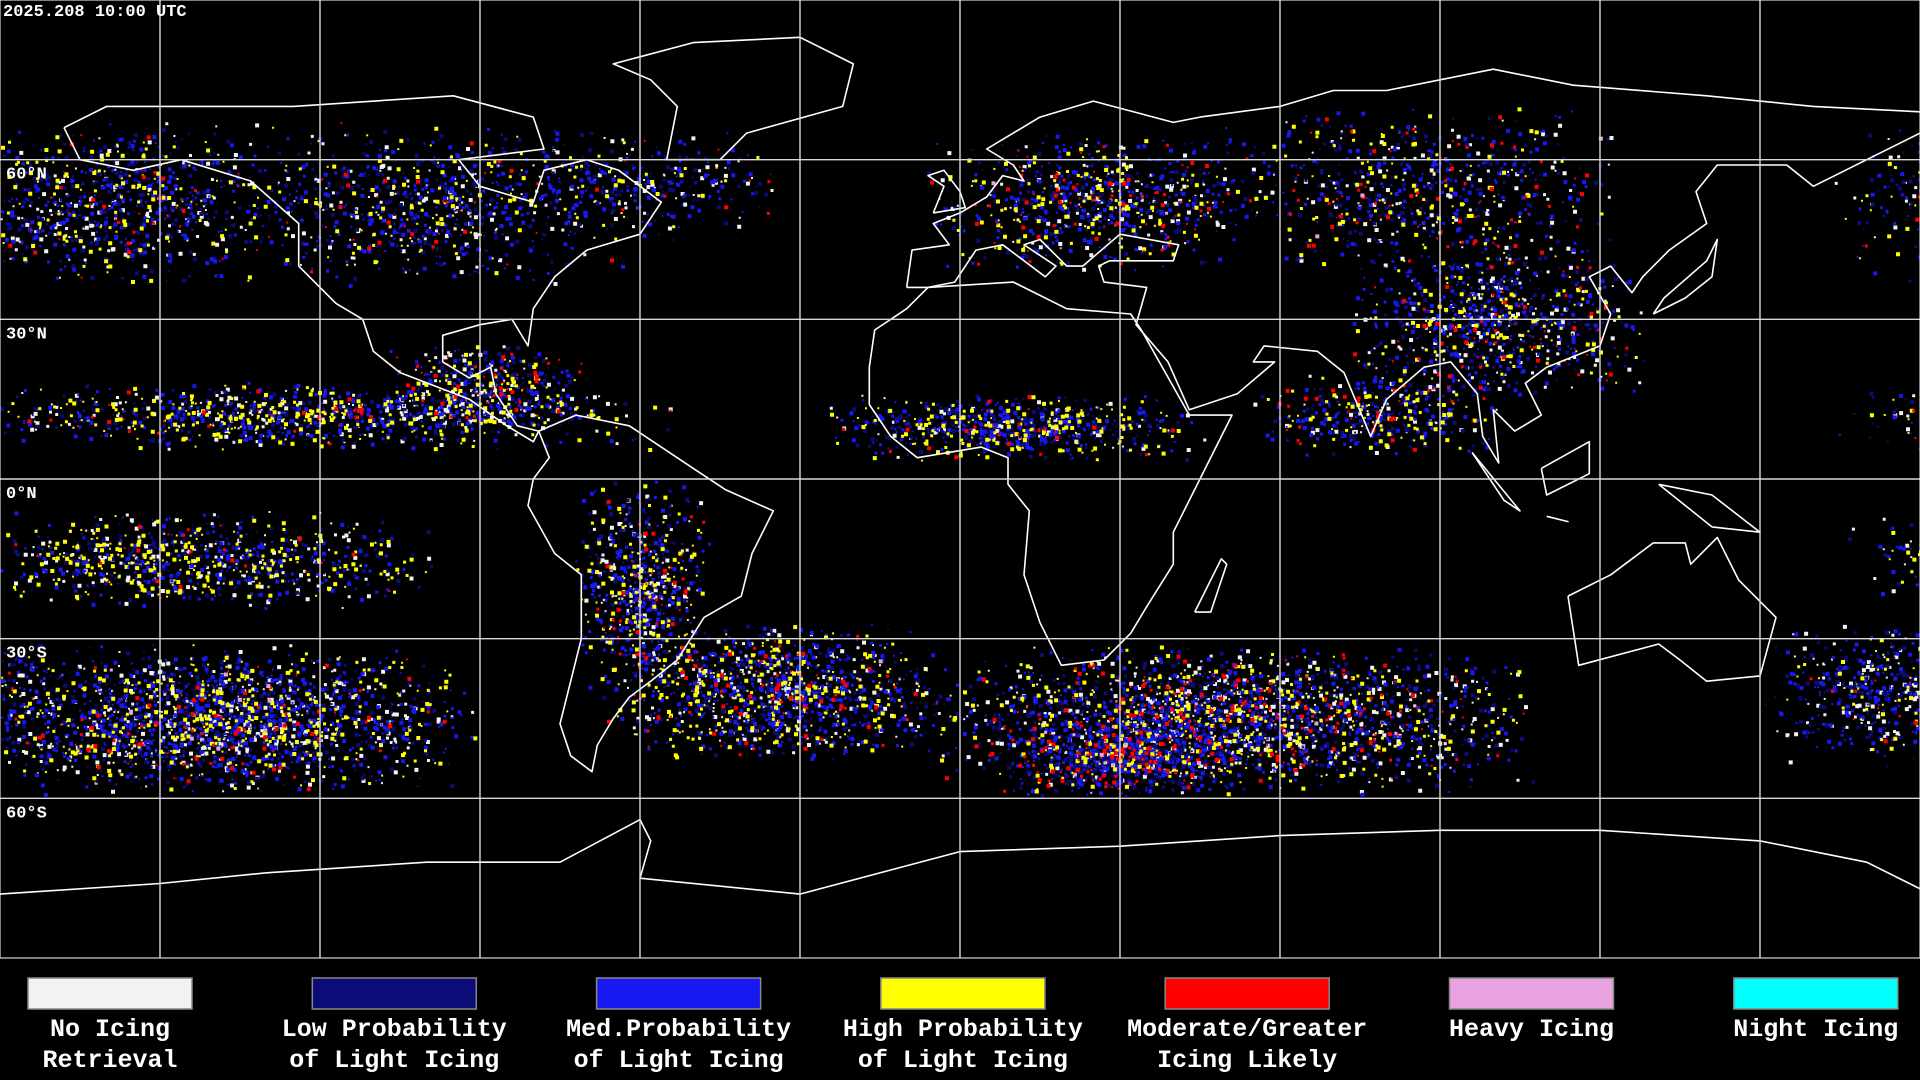  Describe the element at coordinates (1247, 1029) in the screenshot. I see `legend-label: Moderate/Greater` at that location.